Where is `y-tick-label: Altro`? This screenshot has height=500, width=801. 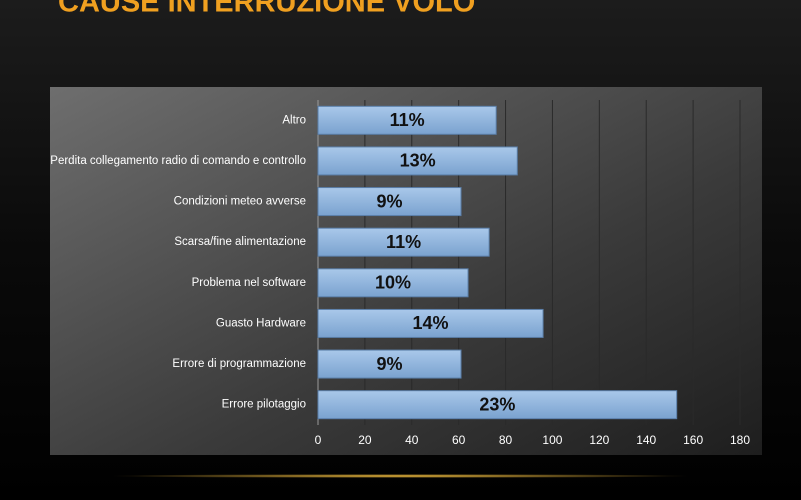 y-tick-label: Altro is located at coordinates (294, 120).